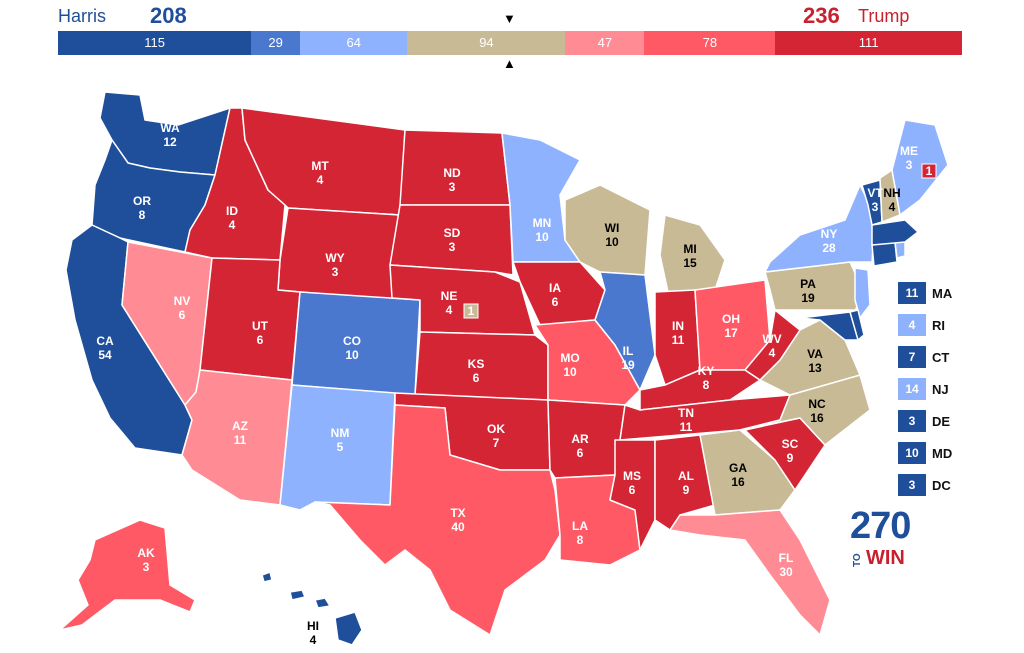 This screenshot has height=653, width=1024. Describe the element at coordinates (146, 553) in the screenshot. I see `state-label-ak: AK` at that location.